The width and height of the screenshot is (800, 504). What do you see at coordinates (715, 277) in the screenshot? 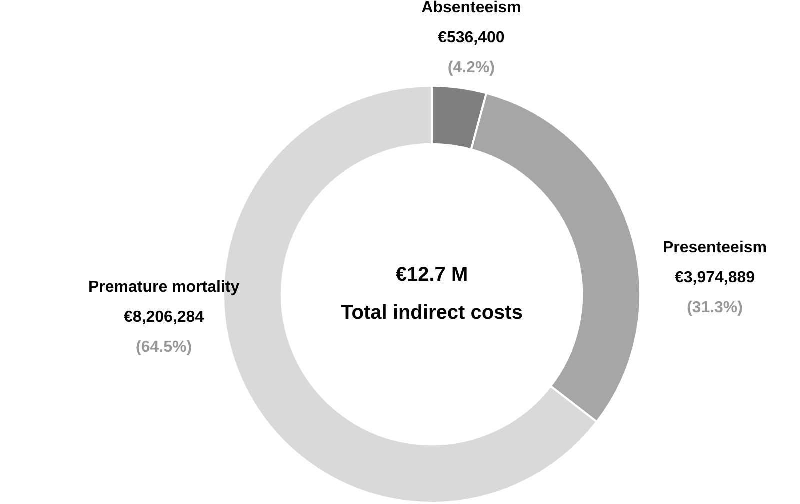
I see `data-label: €3,974,889` at bounding box center [715, 277].